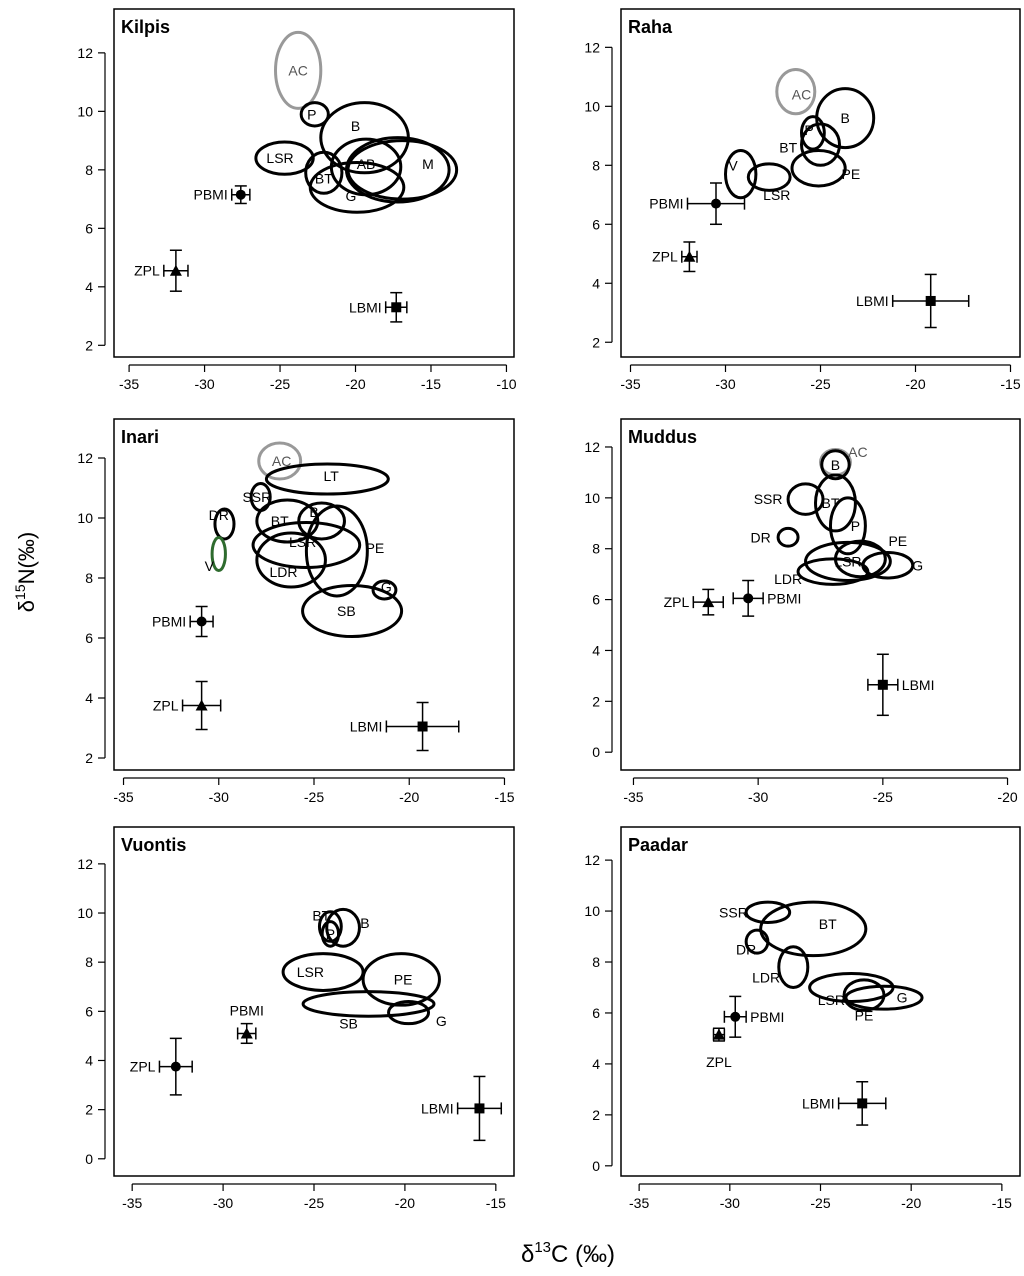 This screenshot has width=1024, height=1276. I want to click on ellipse-label: LT, so click(331, 476).